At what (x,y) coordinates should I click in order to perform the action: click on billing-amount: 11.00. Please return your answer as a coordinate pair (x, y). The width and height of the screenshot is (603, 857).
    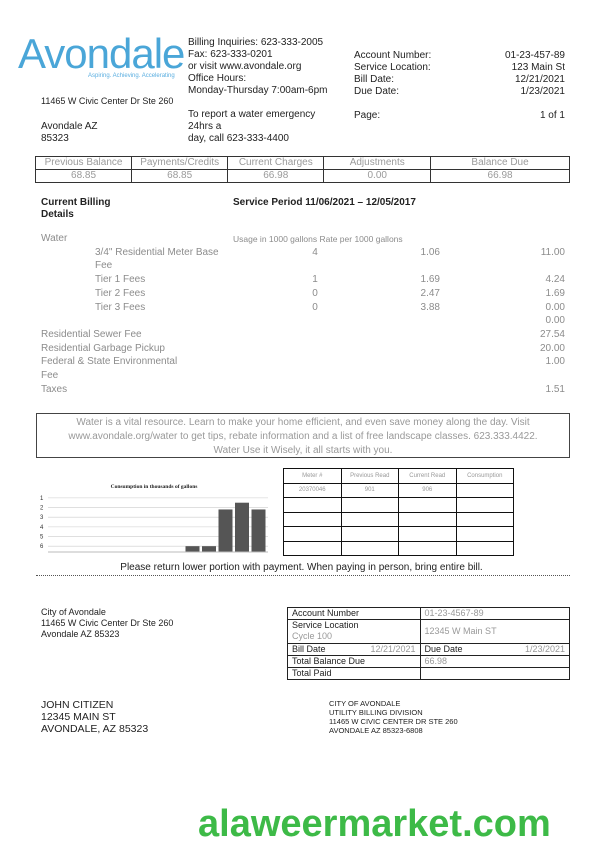
    Looking at the image, I should click on (552, 252).